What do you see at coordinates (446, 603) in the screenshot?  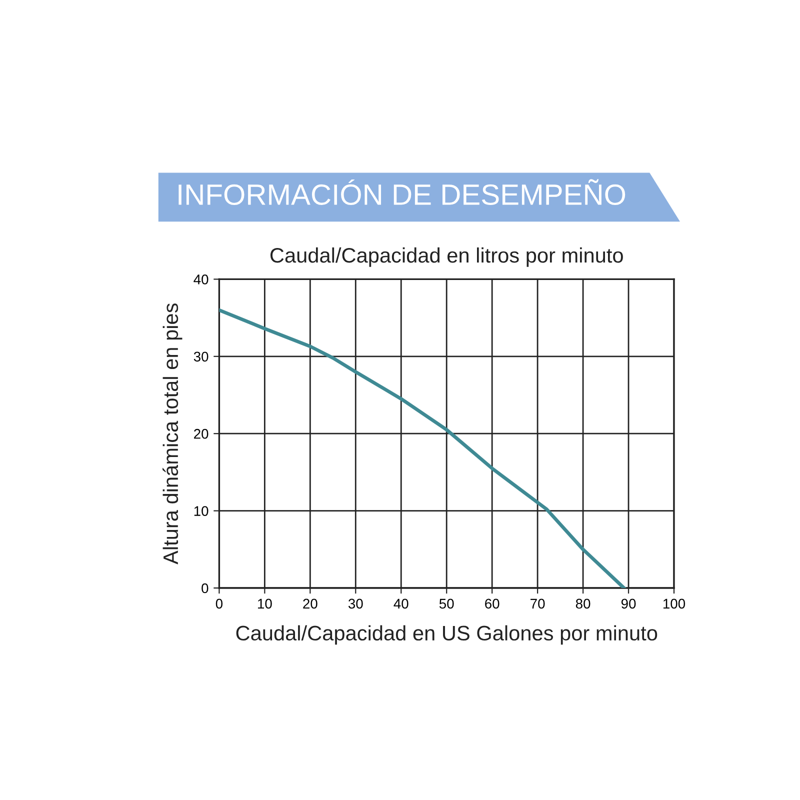 I see `x-tick-label: 50` at bounding box center [446, 603].